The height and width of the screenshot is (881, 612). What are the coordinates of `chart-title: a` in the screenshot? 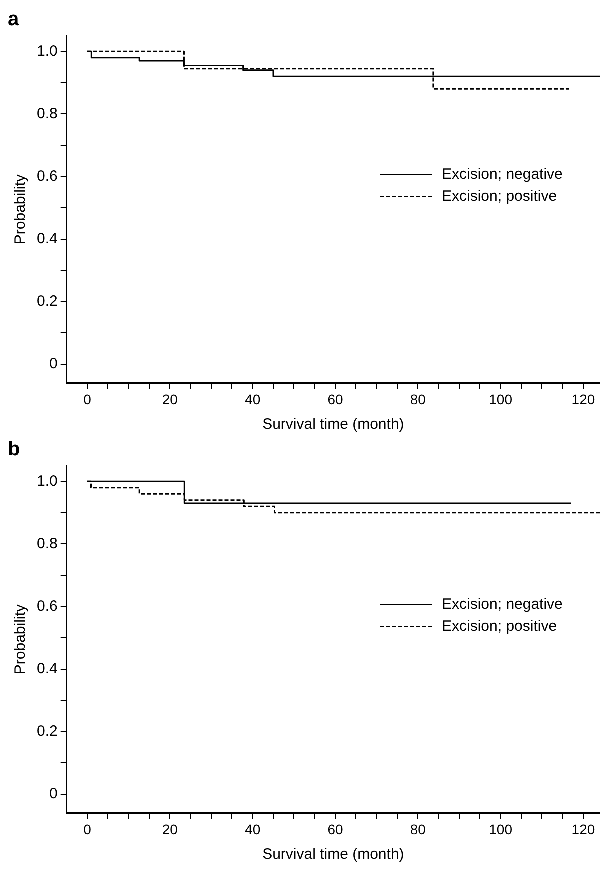 It's located at (14, 19).